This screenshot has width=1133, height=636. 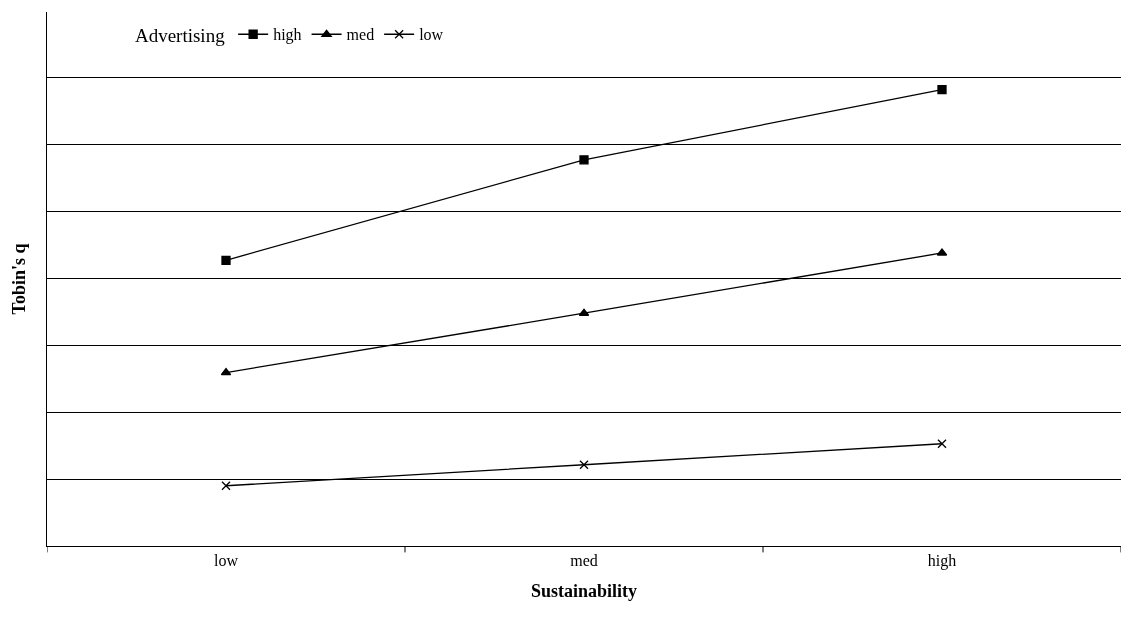 What do you see at coordinates (584, 561) in the screenshot?
I see `x-tick-label: med` at bounding box center [584, 561].